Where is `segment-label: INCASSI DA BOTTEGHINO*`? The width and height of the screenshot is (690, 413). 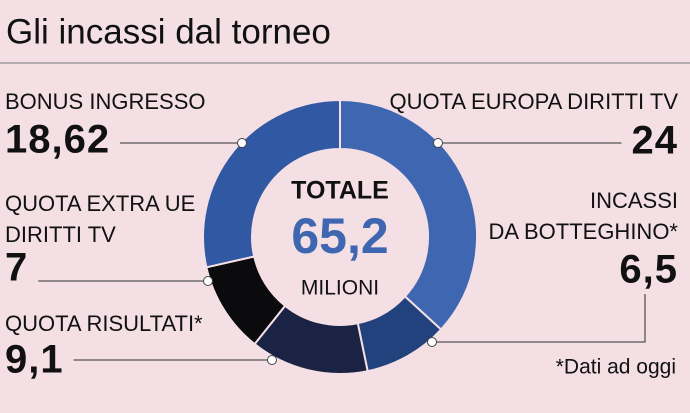 segment-label: INCASSI DA BOTTEGHINO* is located at coordinates (584, 216).